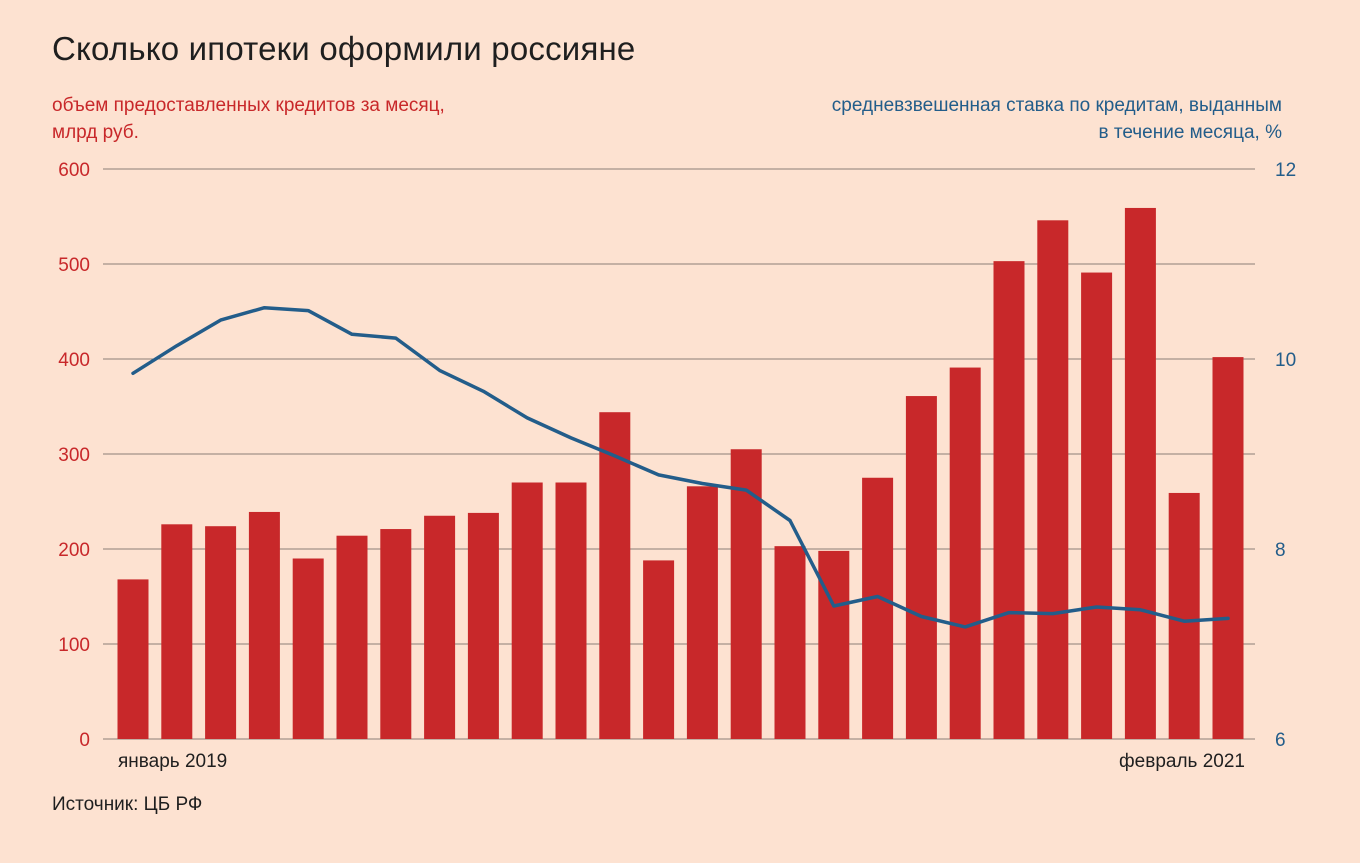  Describe the element at coordinates (74, 170) in the screenshot. I see `left-tick-label: 600` at that location.